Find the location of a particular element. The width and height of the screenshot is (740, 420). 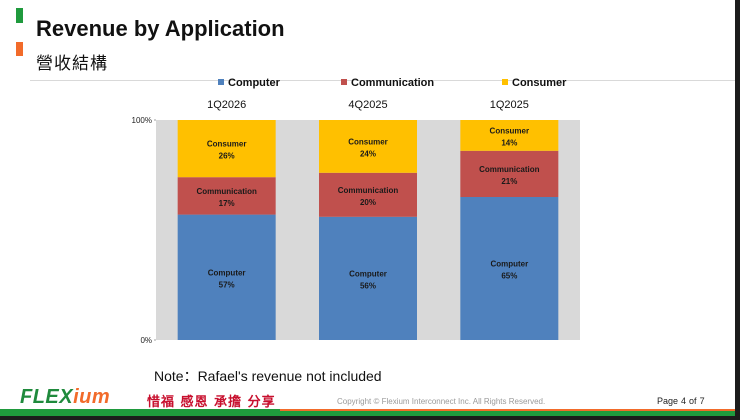

page-subtitle: 營收結構 is located at coordinates (72, 64).